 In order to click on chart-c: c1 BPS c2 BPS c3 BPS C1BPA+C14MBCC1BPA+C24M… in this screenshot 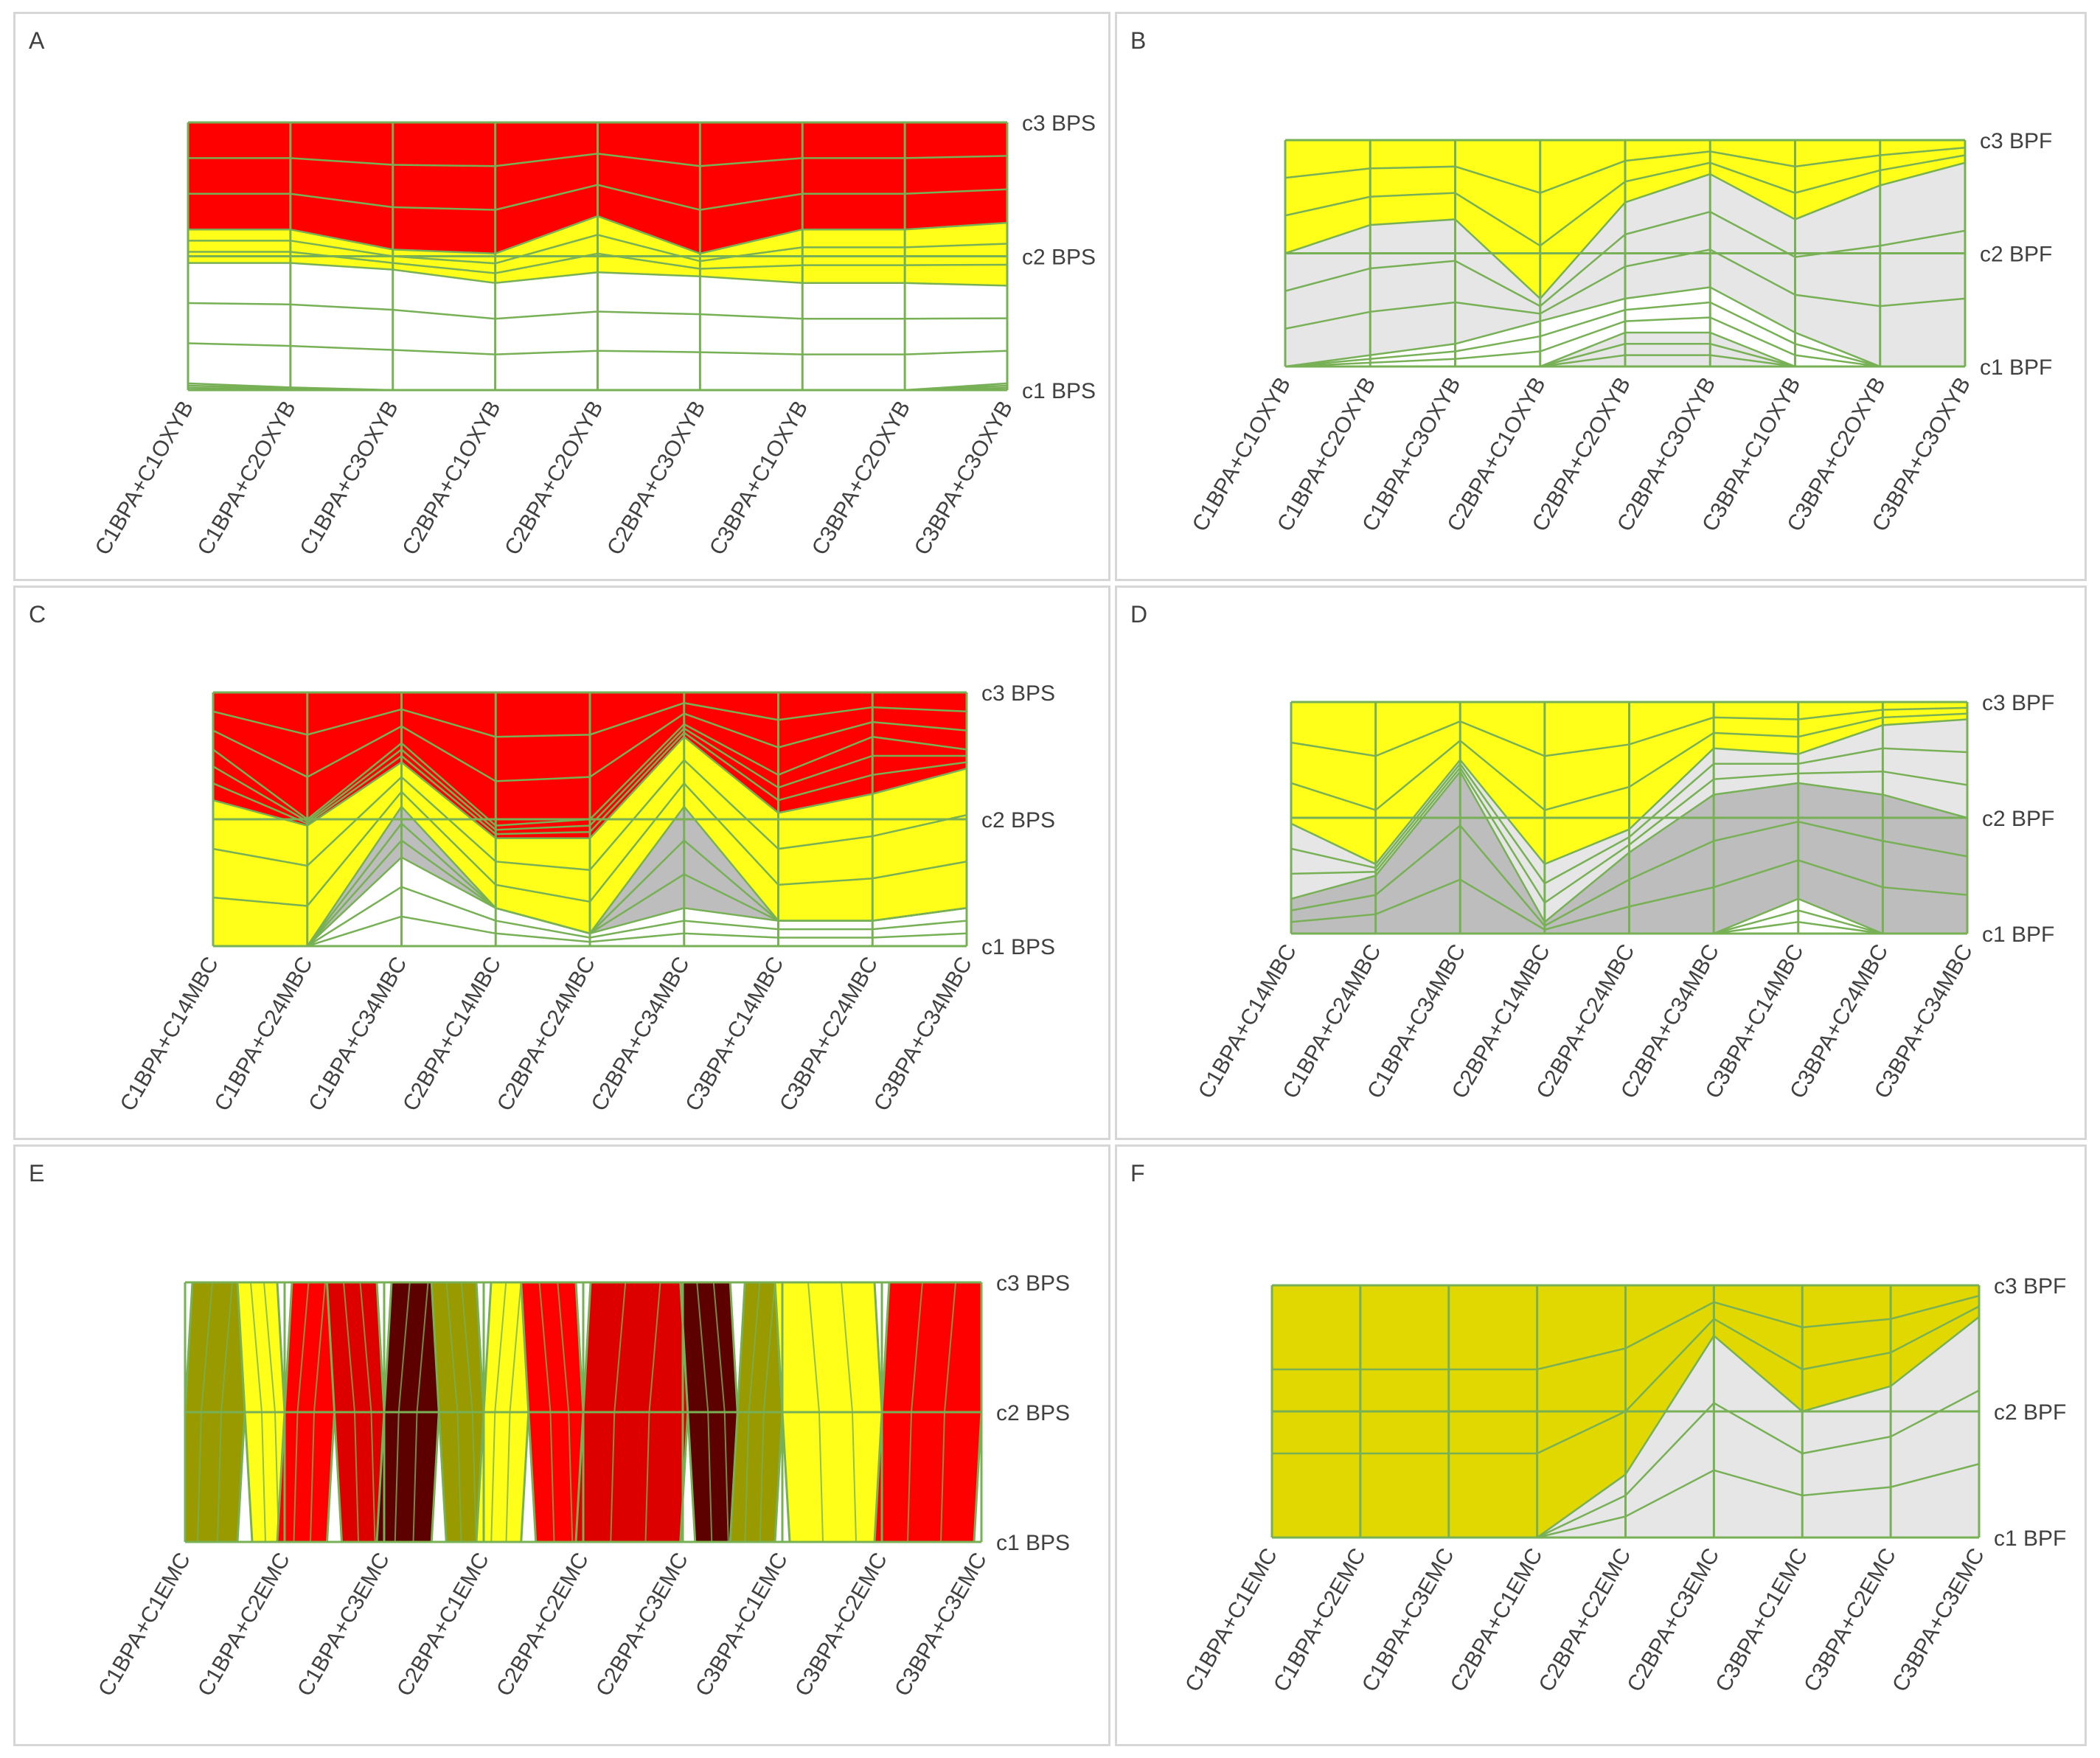, I will do `click(585, 898)`.